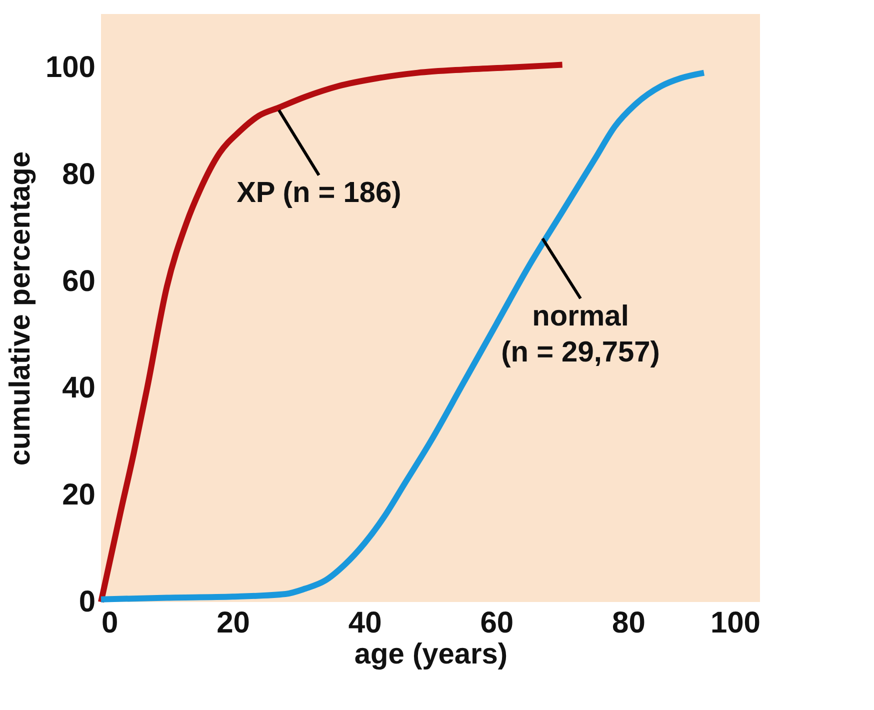 Image resolution: width=874 pixels, height=710 pixels. What do you see at coordinates (20, 308) in the screenshot?
I see `y-axis-title: cumulative percentage` at bounding box center [20, 308].